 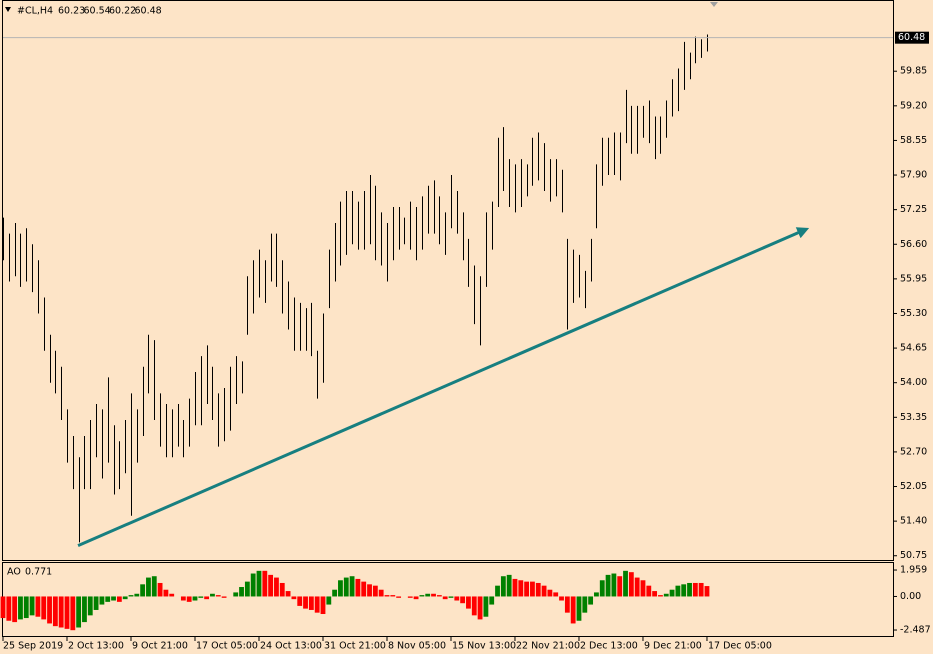 What do you see at coordinates (740, 646) in the screenshot?
I see `x-tick-label: 17 Dec 05:00` at bounding box center [740, 646].